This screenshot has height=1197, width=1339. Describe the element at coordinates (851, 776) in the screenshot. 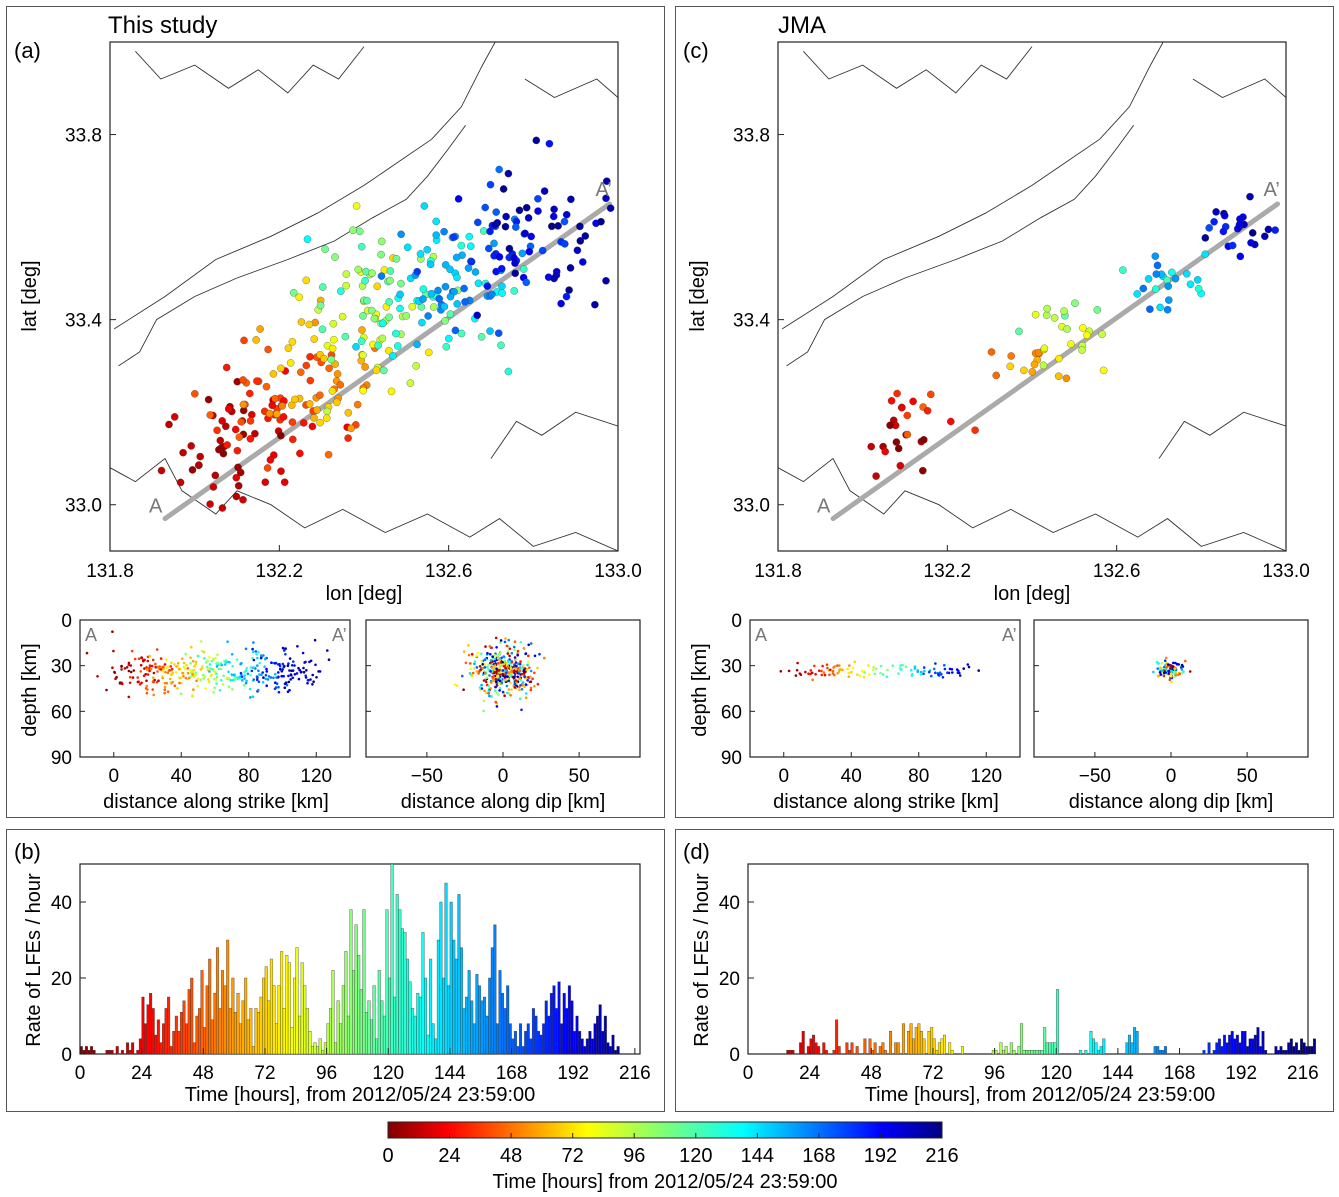

I see `strike-c-x-tick-label-1: 40` at that location.